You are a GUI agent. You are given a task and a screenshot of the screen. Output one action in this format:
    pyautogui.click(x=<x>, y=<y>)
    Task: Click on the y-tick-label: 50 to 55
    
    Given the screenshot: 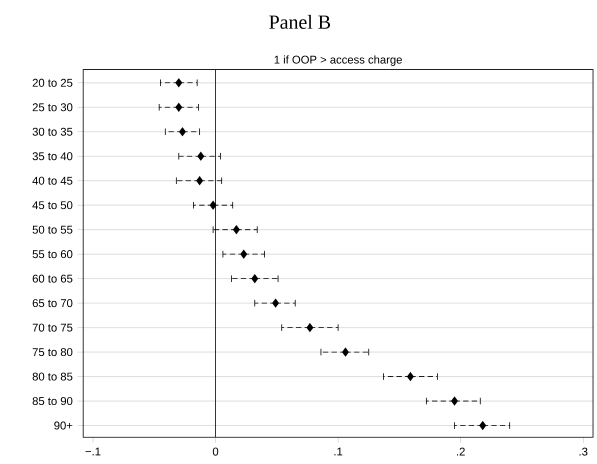 What is the action you would take?
    pyautogui.click(x=52, y=230)
    